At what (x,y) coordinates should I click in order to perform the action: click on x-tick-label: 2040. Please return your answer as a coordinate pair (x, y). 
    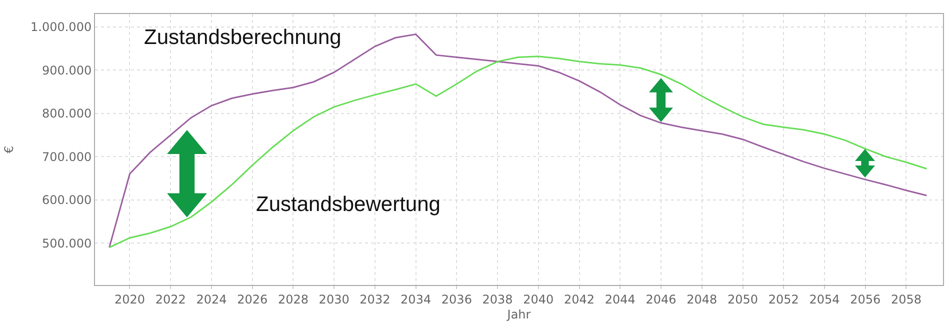
    Looking at the image, I should click on (538, 299).